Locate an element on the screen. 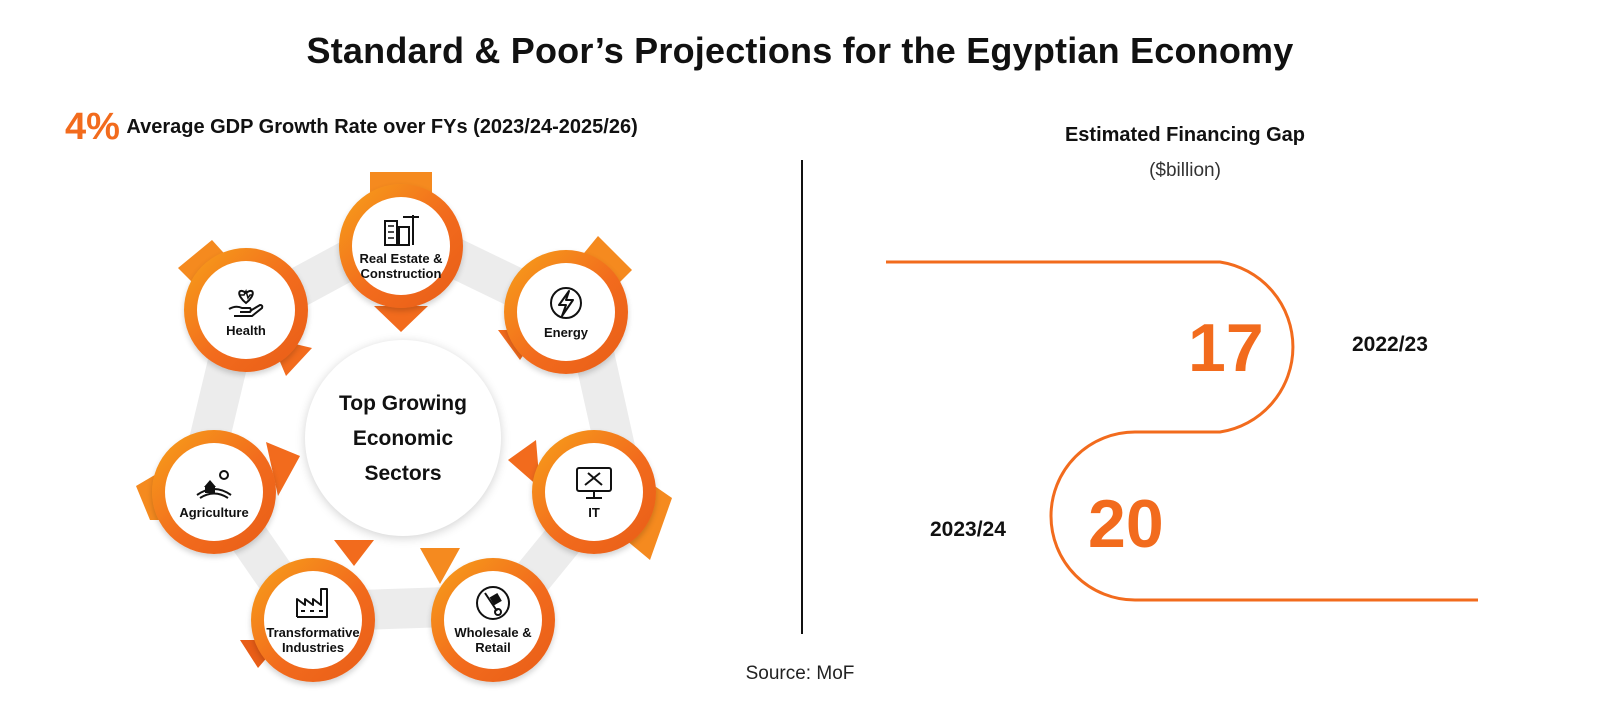 The width and height of the screenshot is (1600, 720). financing-gap-year-2: 2023/24 is located at coordinates (968, 529).